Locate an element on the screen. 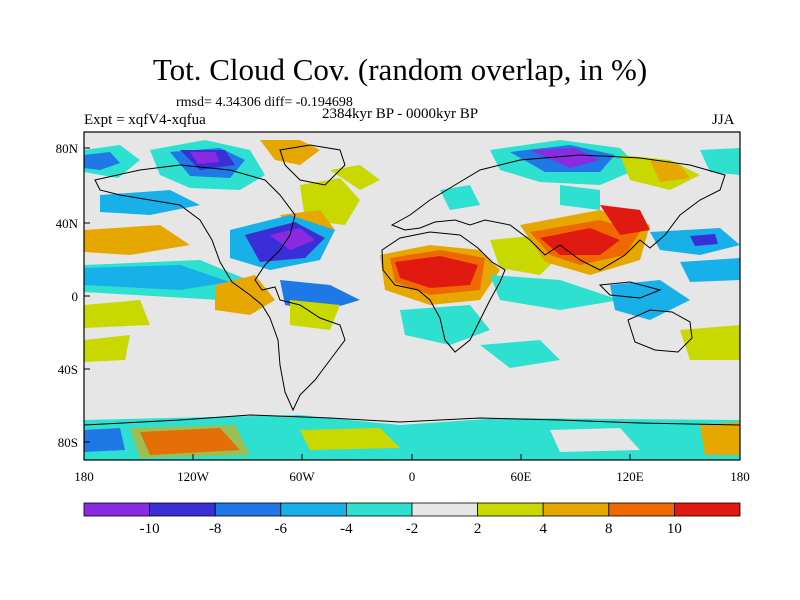 This screenshot has height=600, width=800. lon-tick-label: 0 is located at coordinates (412, 476).